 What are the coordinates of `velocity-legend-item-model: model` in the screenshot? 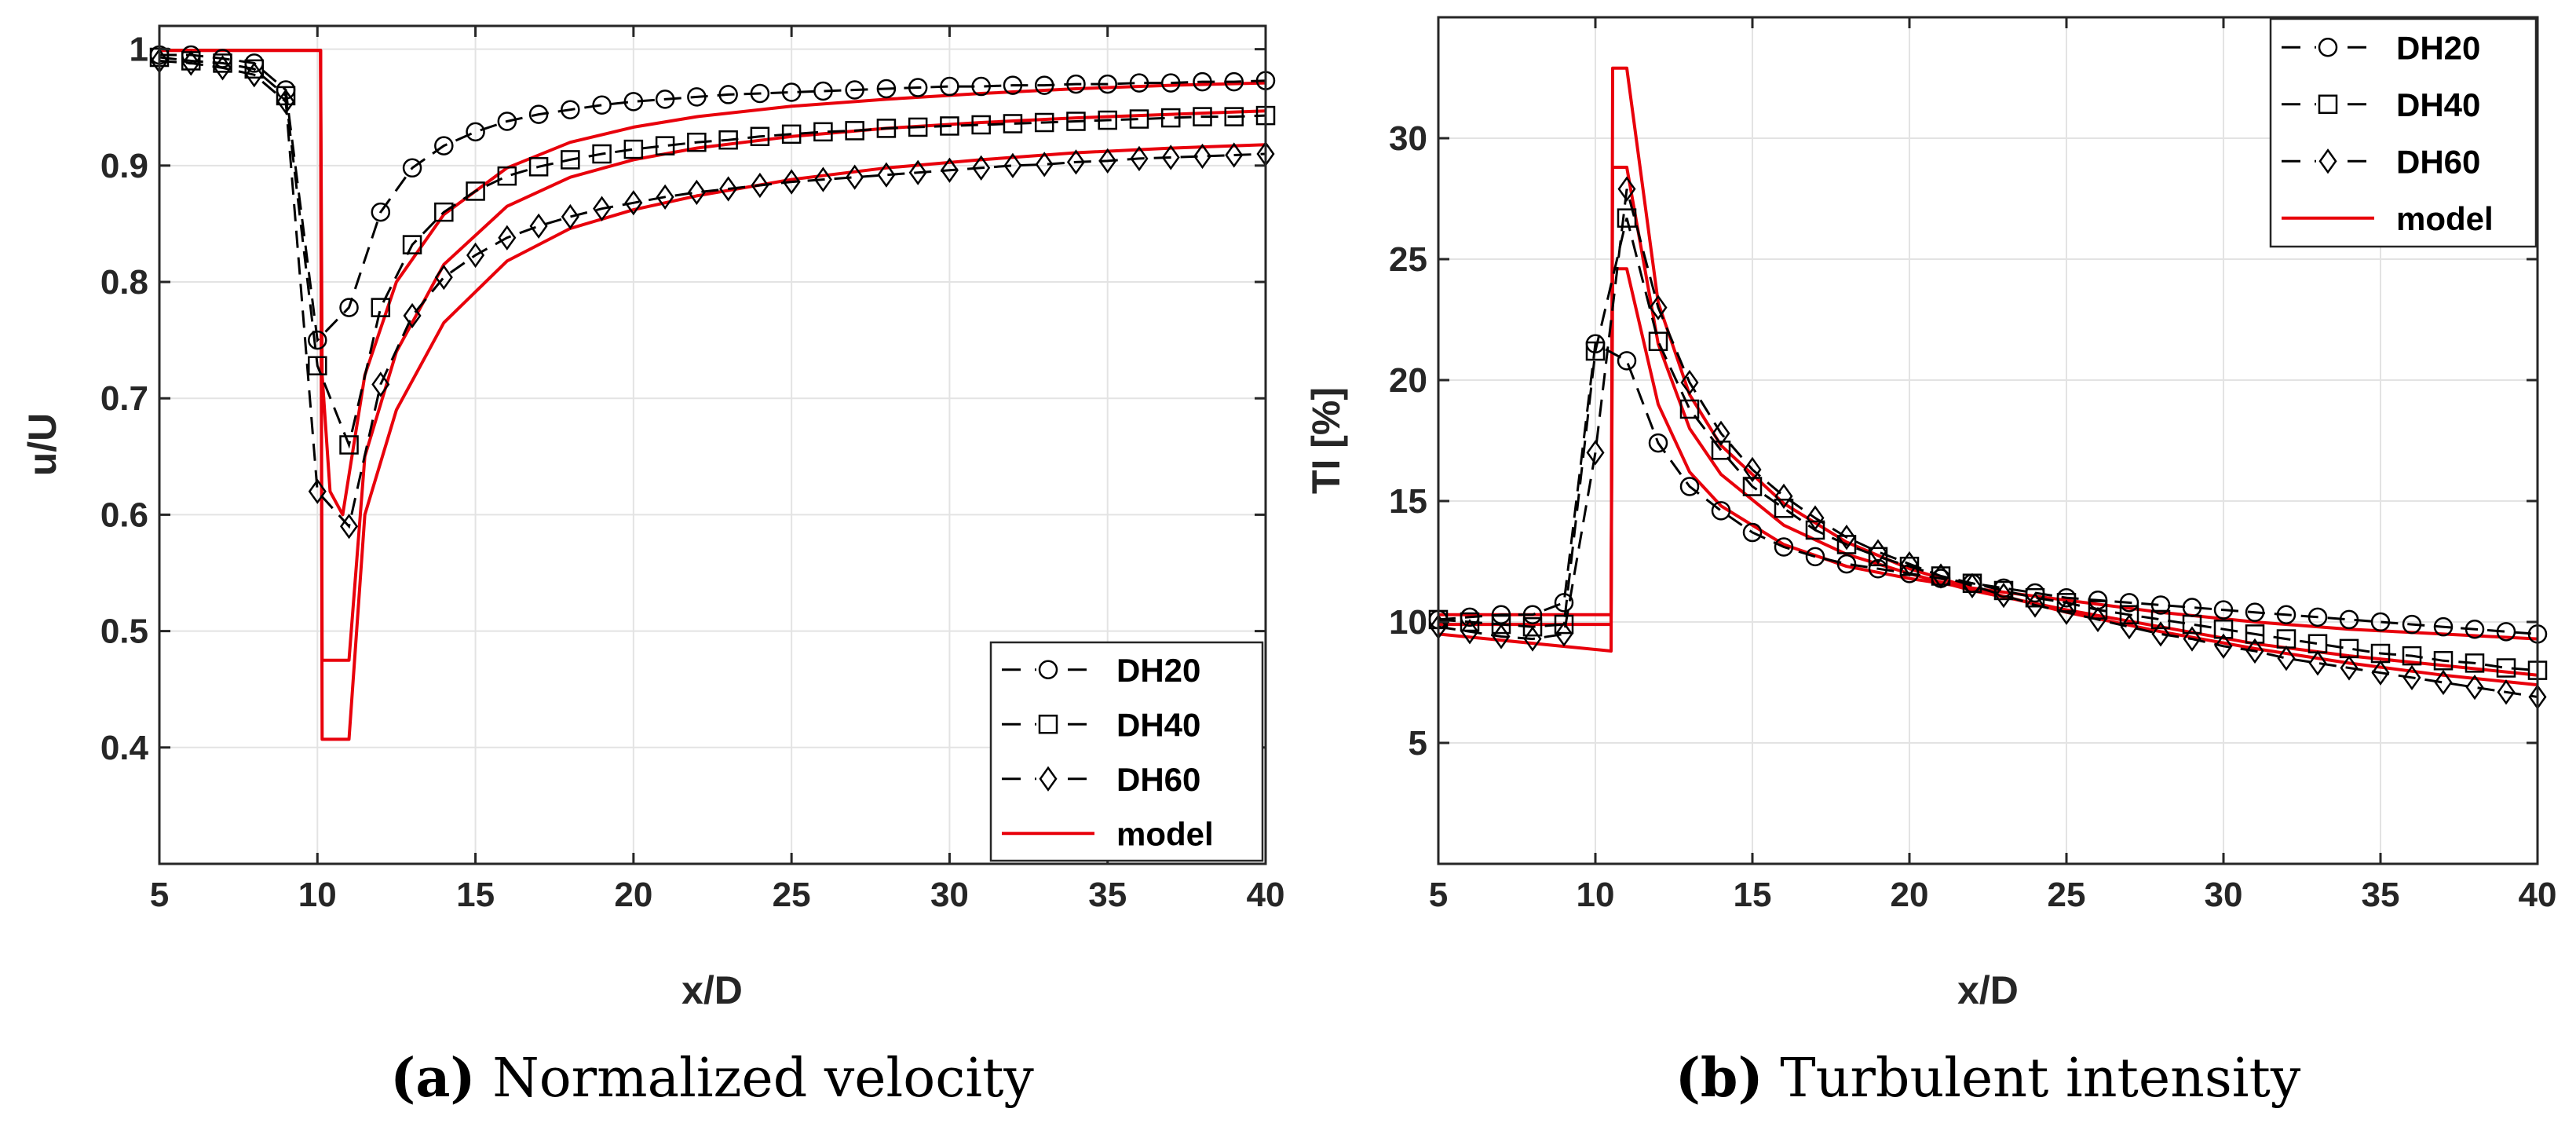 It's located at (1108, 833).